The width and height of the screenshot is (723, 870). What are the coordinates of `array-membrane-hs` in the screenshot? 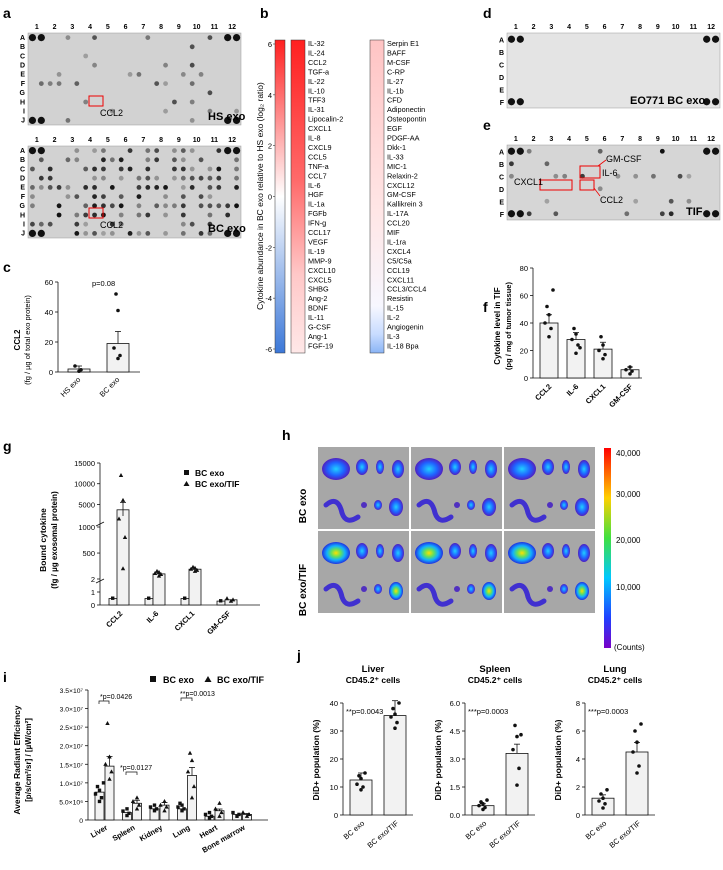 It's located at (134, 79).